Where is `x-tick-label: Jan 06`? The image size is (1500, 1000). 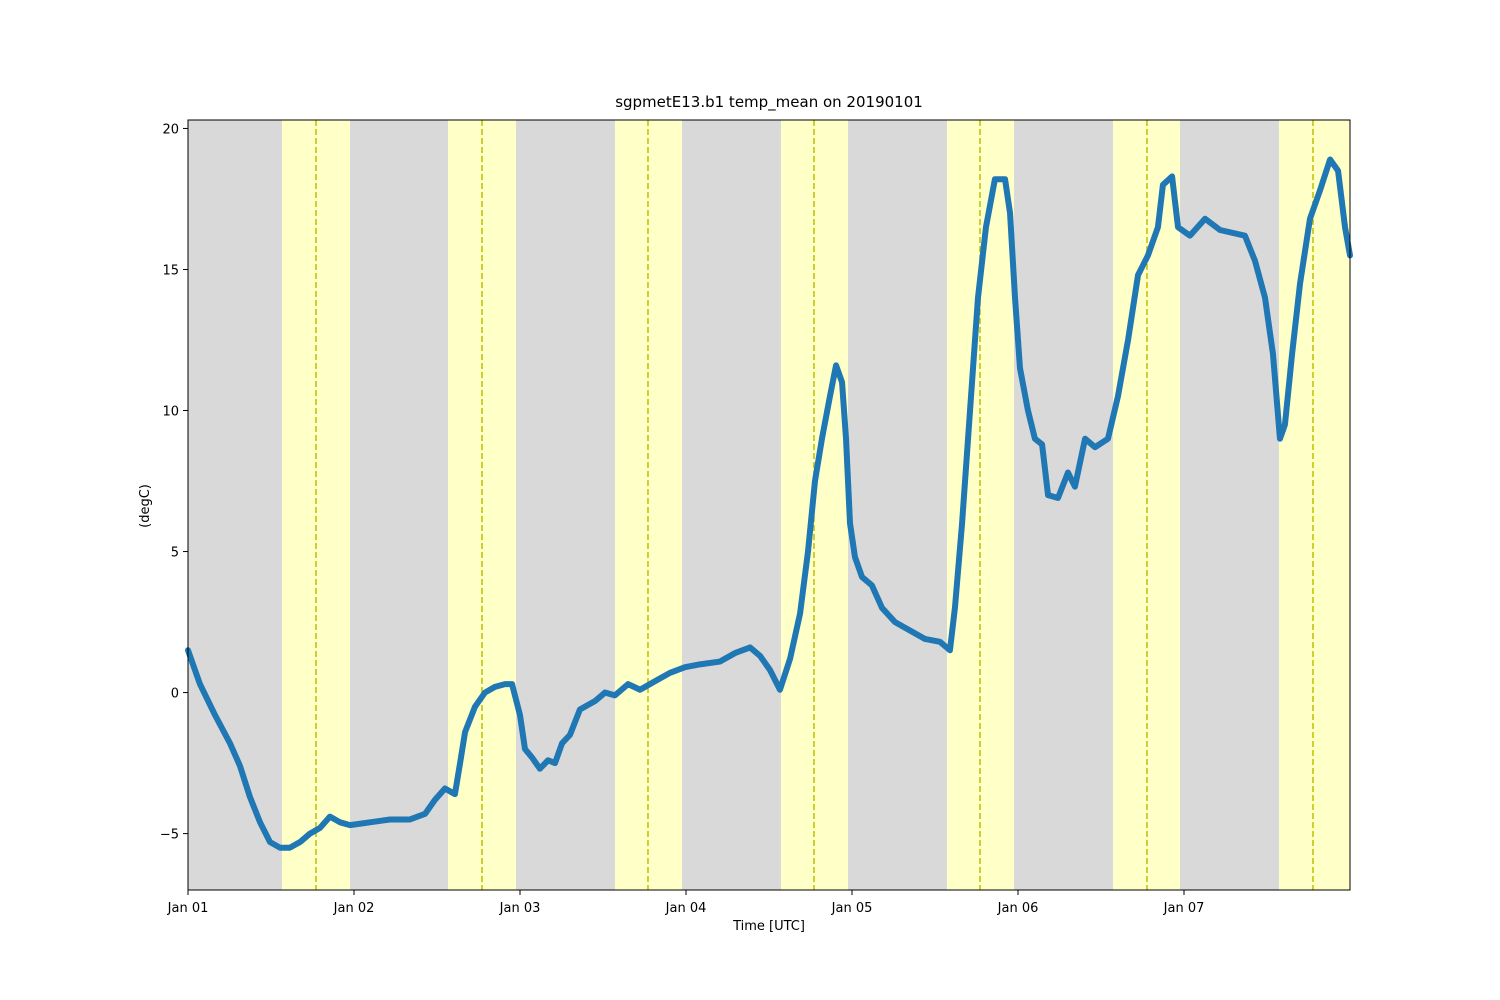 x-tick-label: Jan 06 is located at coordinates (1018, 908).